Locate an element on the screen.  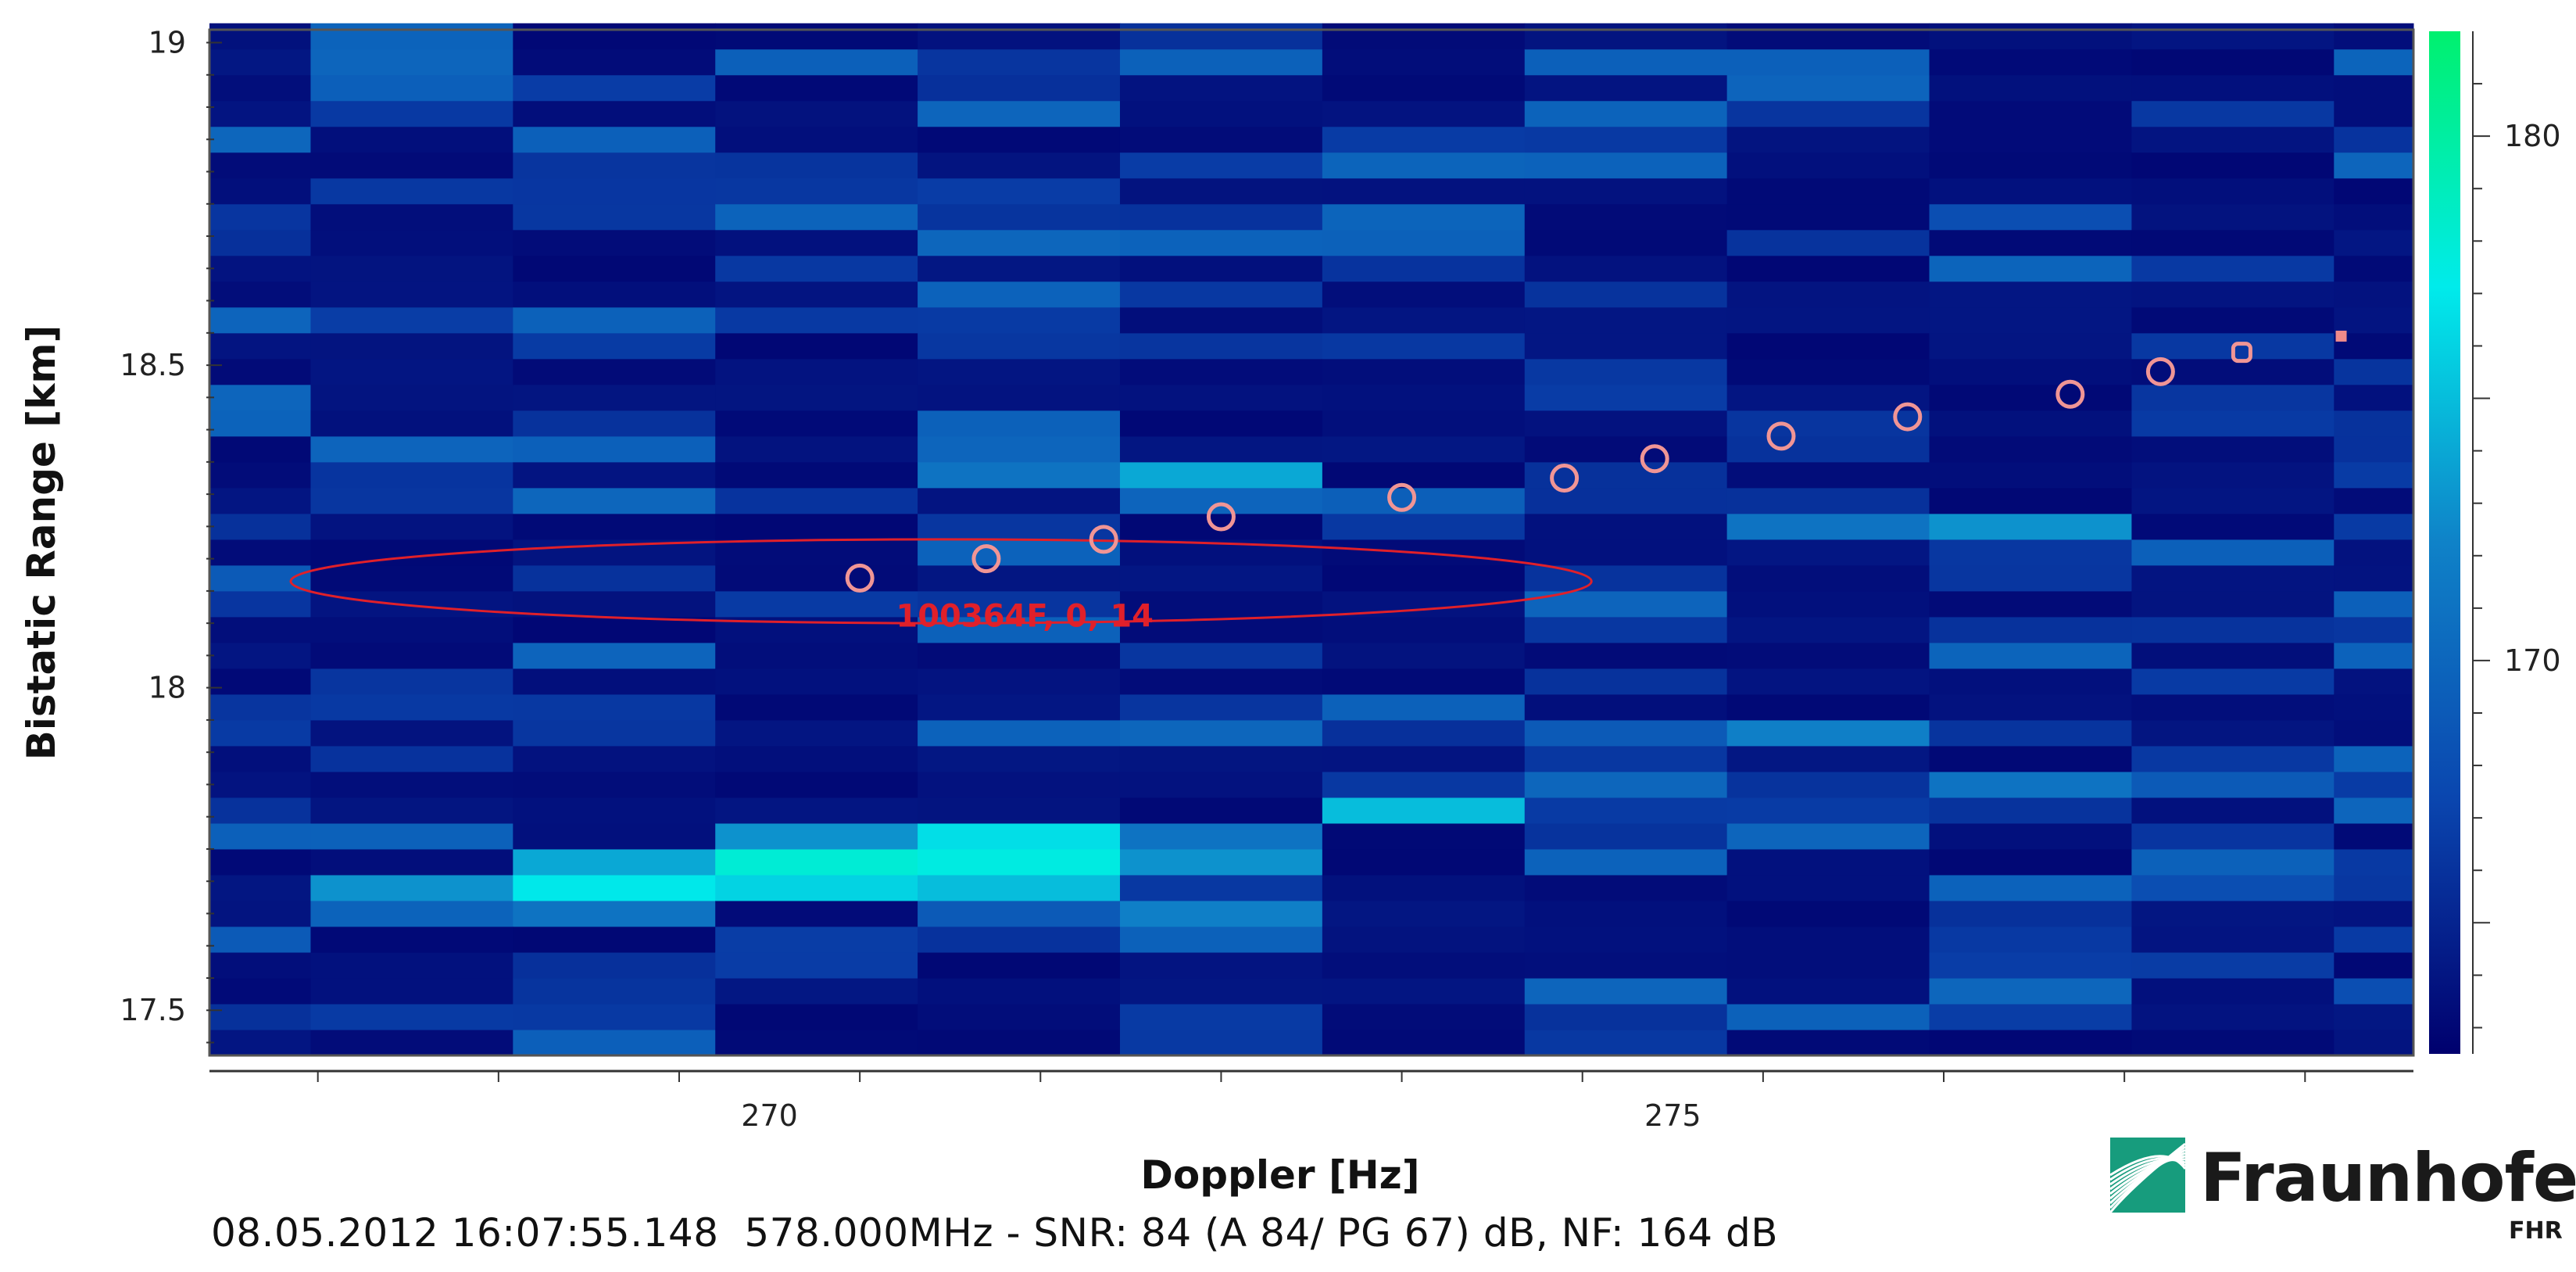
colorbar-tick-label: 180 is located at coordinates (2532, 136).